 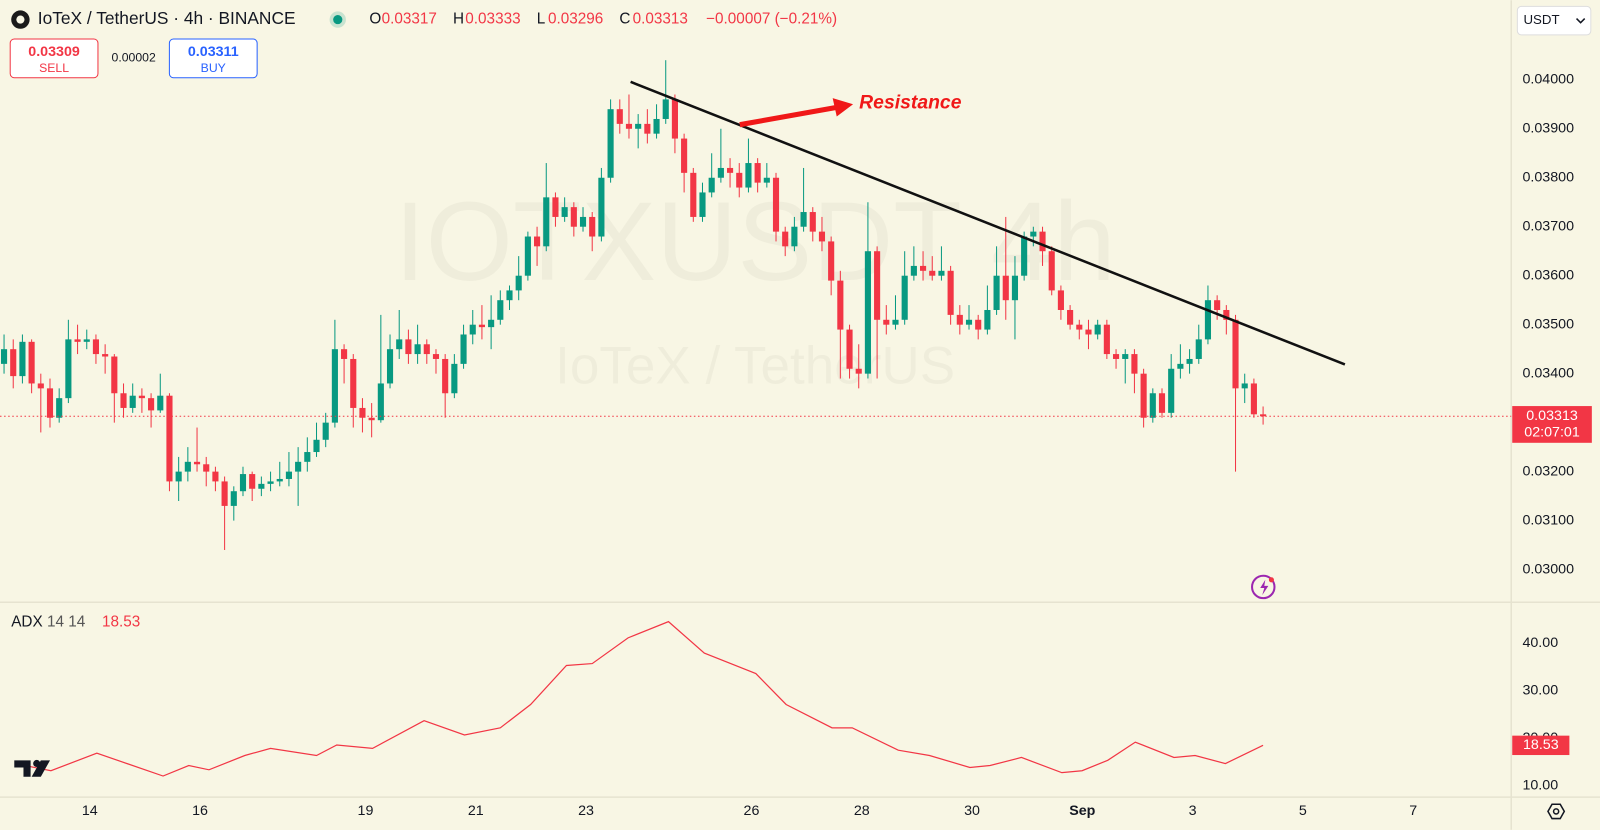 I want to click on settings-icon, so click(x=1556, y=811).